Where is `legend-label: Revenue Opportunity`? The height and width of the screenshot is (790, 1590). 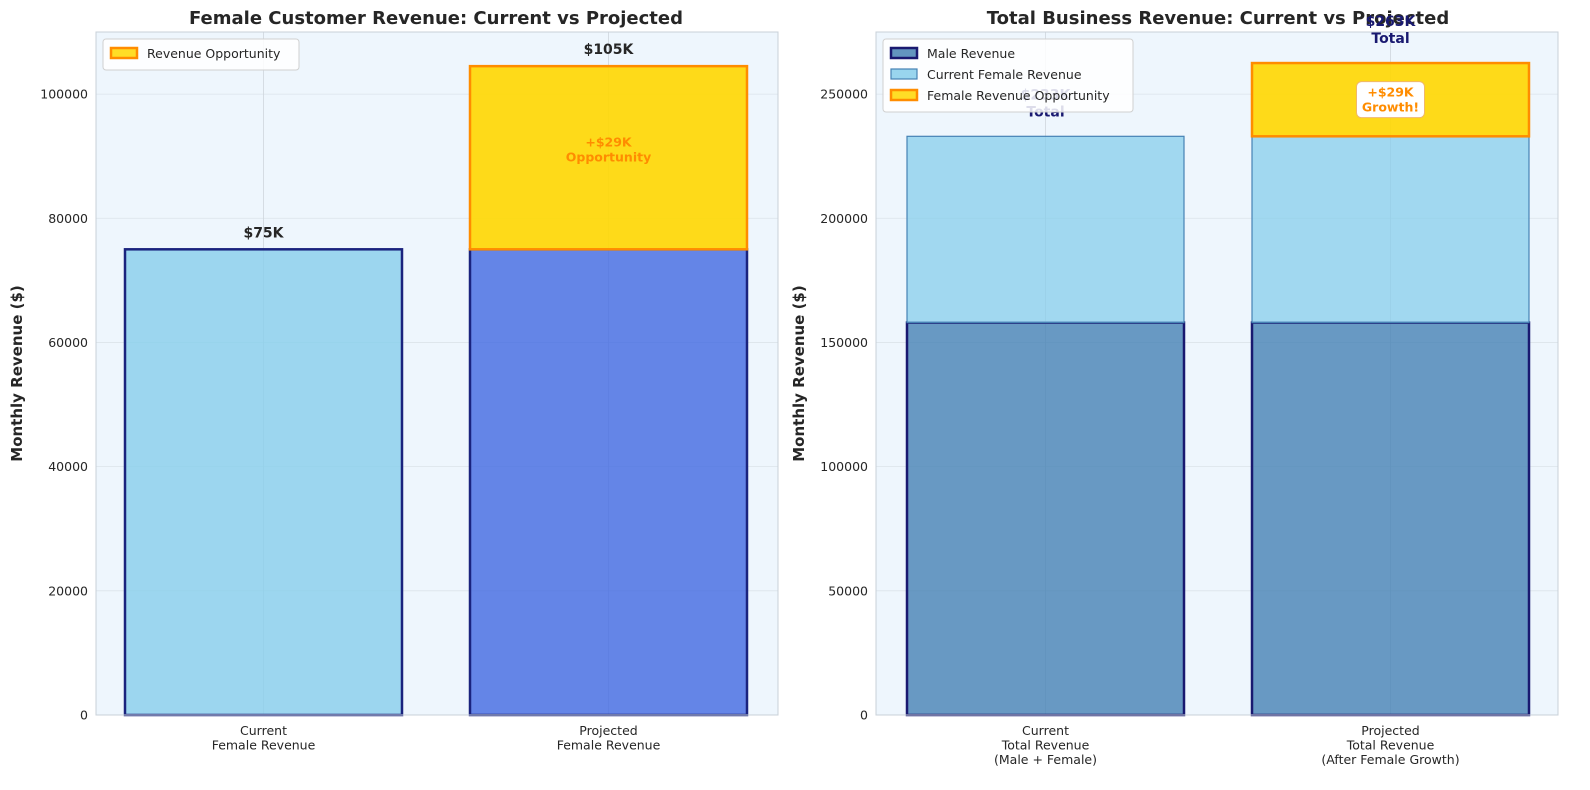 legend-label: Revenue Opportunity is located at coordinates (214, 53).